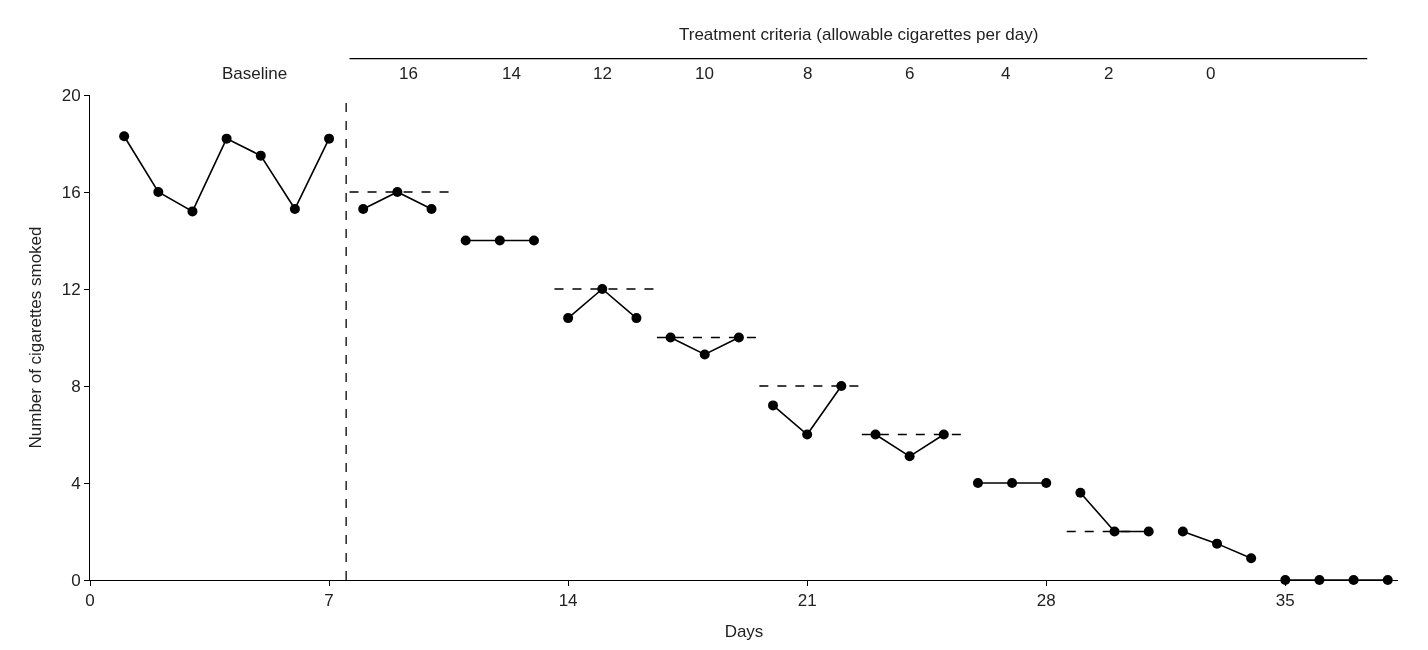 The width and height of the screenshot is (1428, 650). What do you see at coordinates (329, 601) in the screenshot?
I see `x-tick-label: 7` at bounding box center [329, 601].